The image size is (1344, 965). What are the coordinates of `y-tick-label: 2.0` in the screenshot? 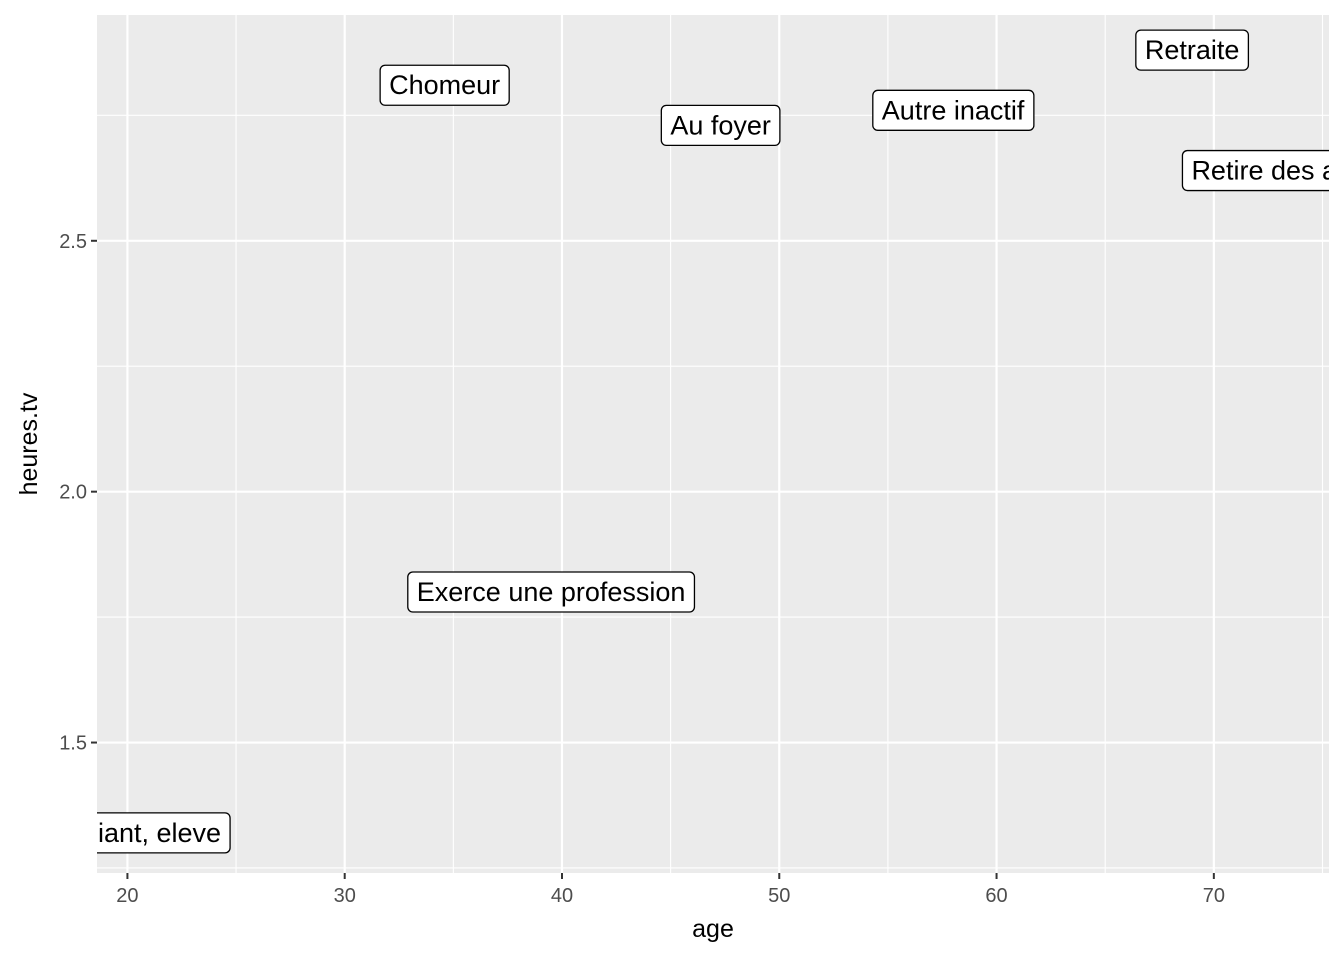 It's located at (73, 493).